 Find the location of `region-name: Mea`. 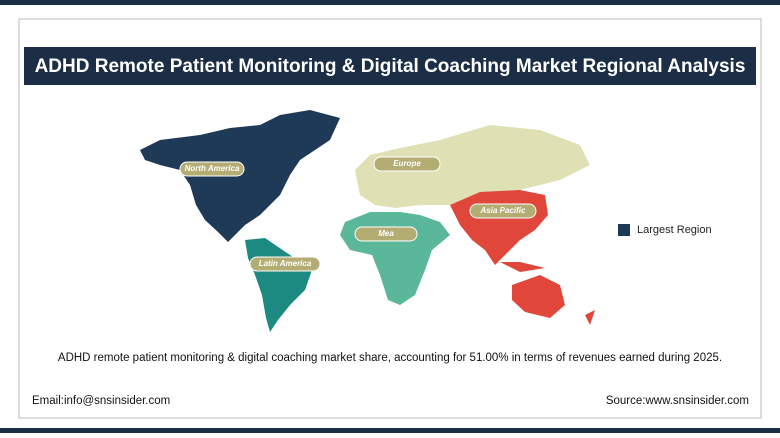

region-name: Mea is located at coordinates (386, 233).